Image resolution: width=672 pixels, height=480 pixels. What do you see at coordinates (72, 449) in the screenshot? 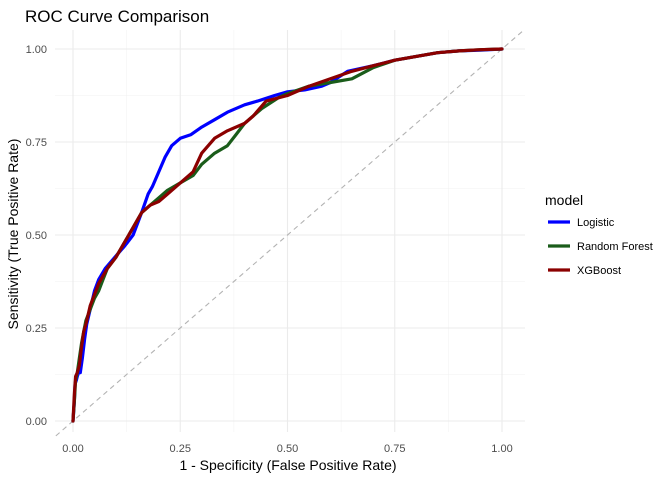
I see `x-tick-label: 0.00` at bounding box center [72, 449].